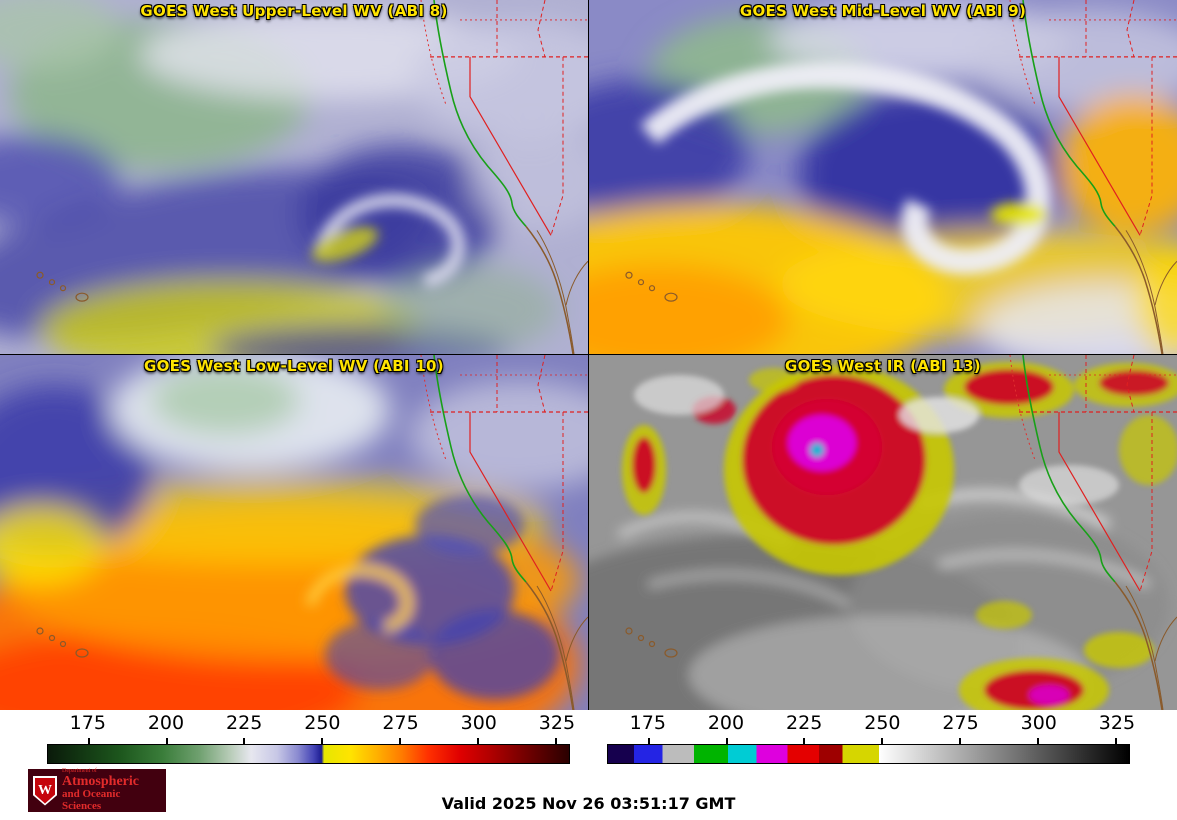  Describe the element at coordinates (868, 751) in the screenshot. I see `ir-colorbar` at that location.